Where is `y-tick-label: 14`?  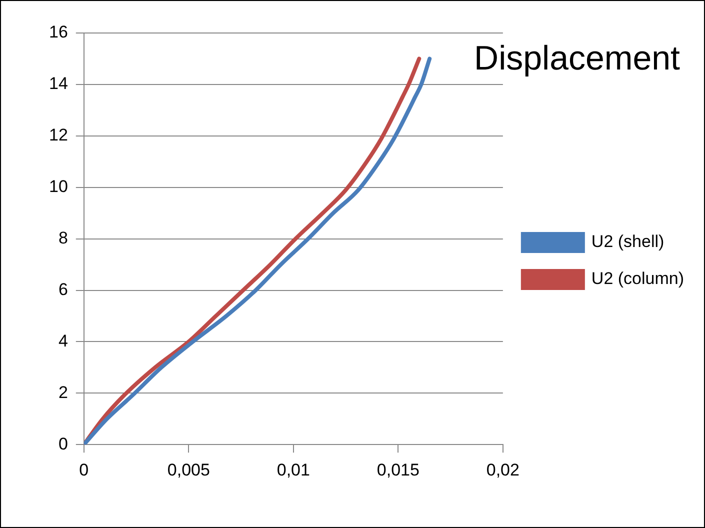 y-tick-label: 14 is located at coordinates (58, 84).